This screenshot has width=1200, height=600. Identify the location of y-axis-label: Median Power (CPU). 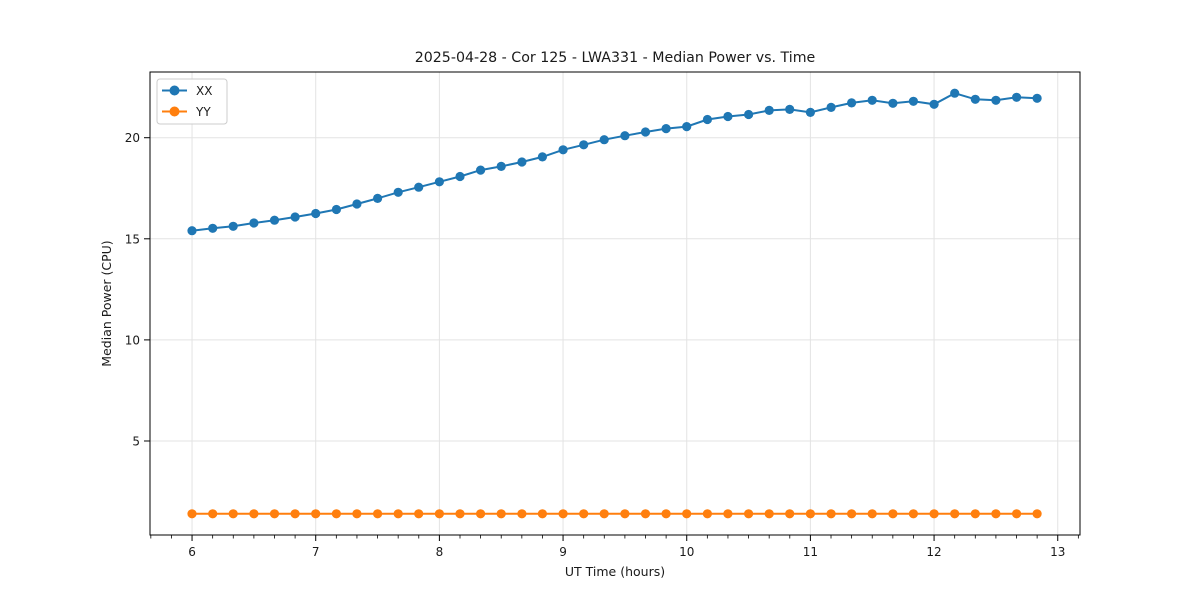
(106, 303).